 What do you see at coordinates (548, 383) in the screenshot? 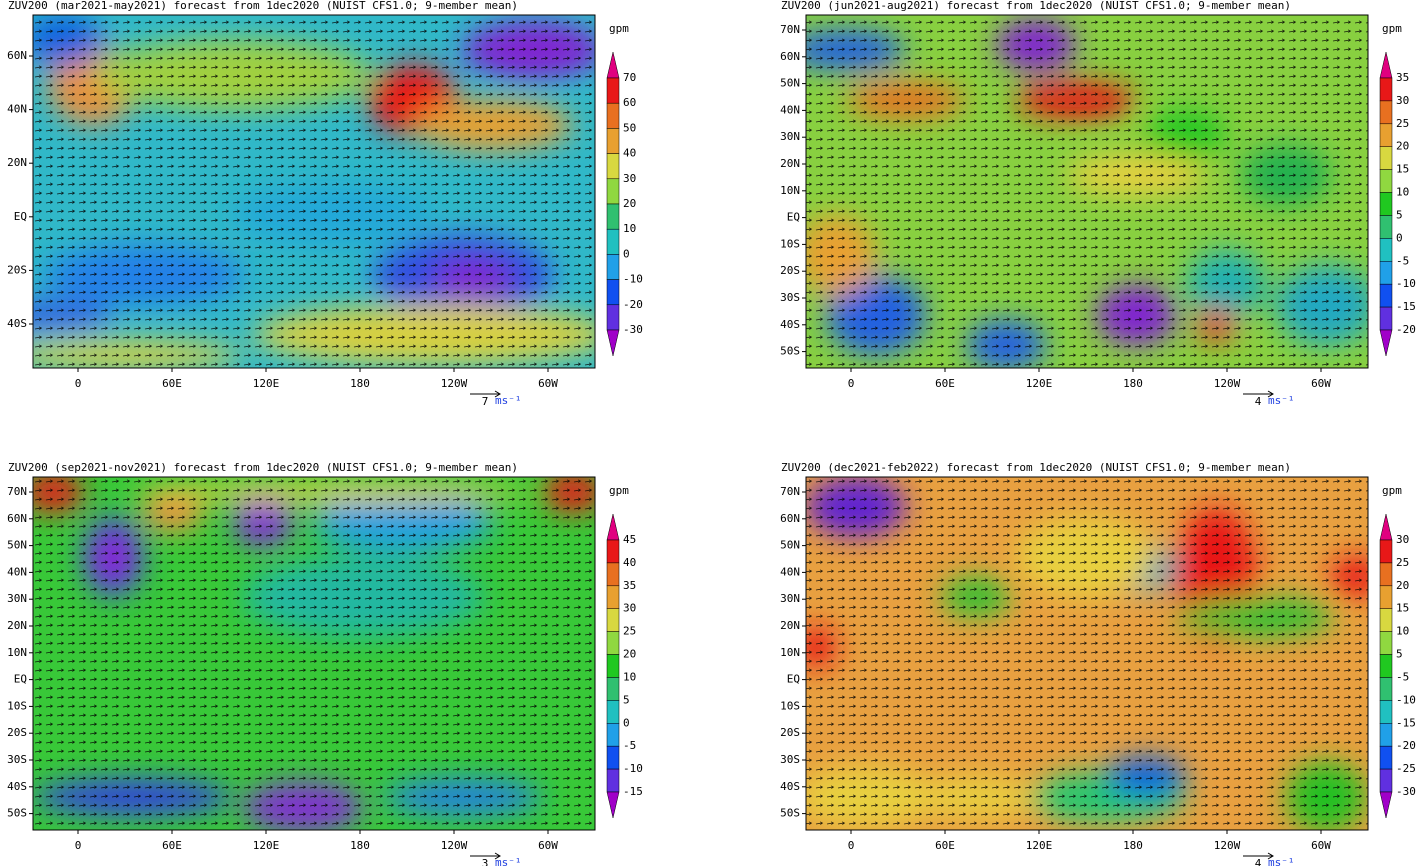
I see `lon-label: 60W` at bounding box center [548, 383].